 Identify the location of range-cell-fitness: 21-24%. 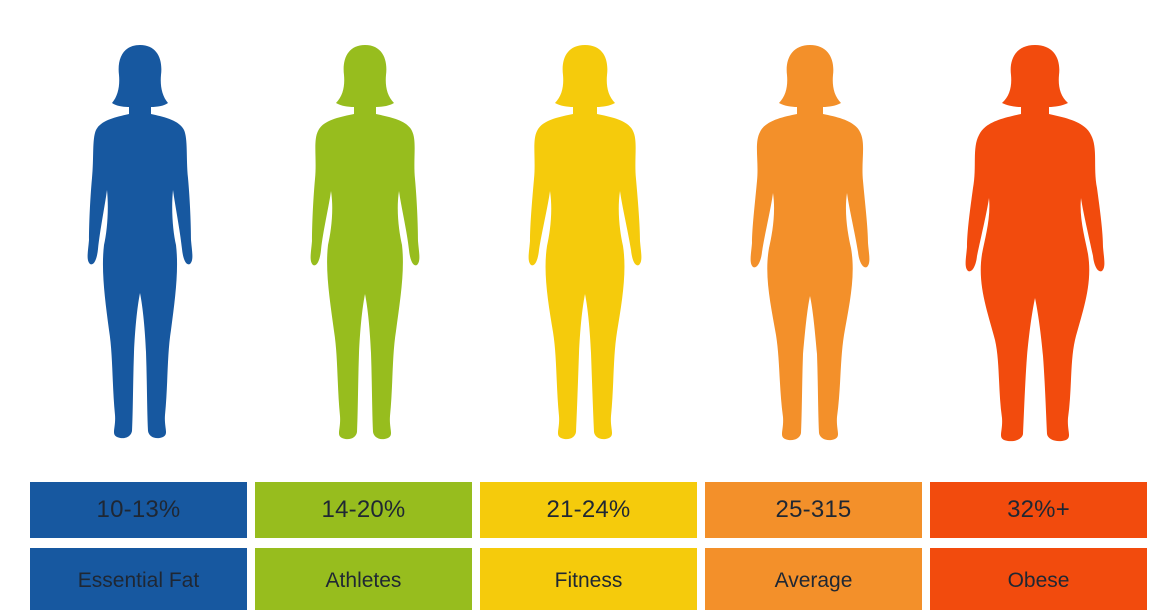
(588, 510).